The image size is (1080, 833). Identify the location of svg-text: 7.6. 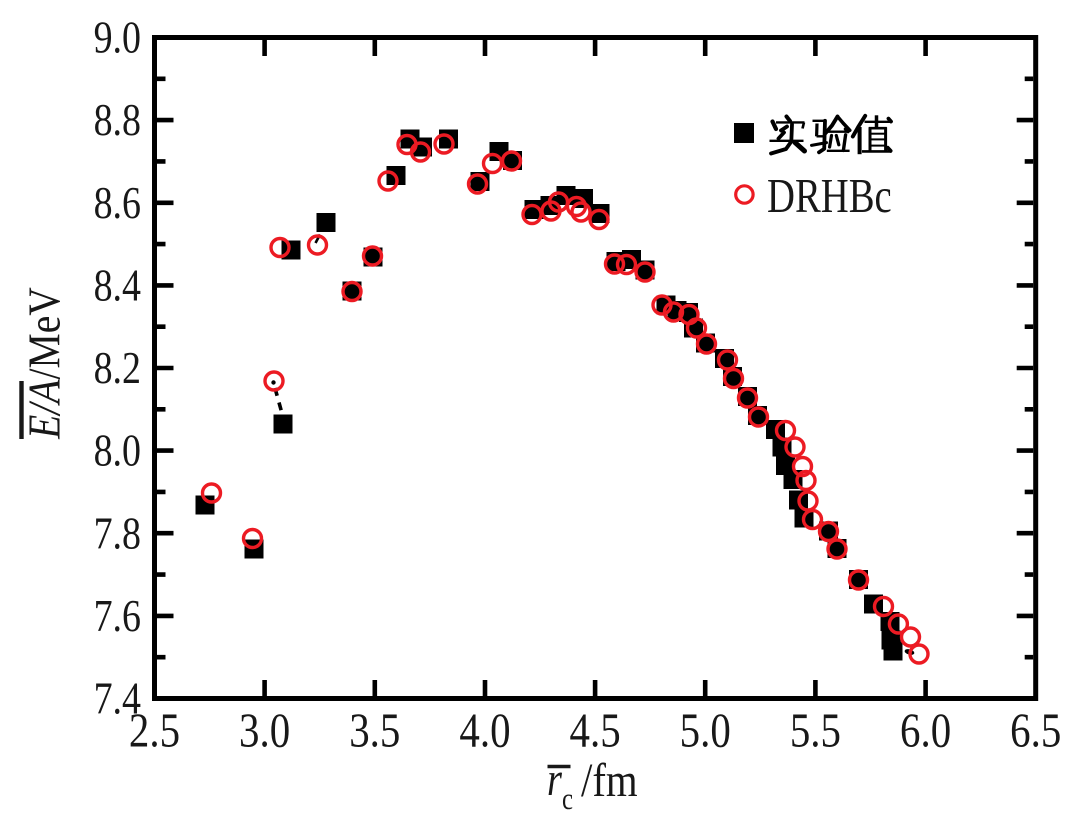
(117, 616).